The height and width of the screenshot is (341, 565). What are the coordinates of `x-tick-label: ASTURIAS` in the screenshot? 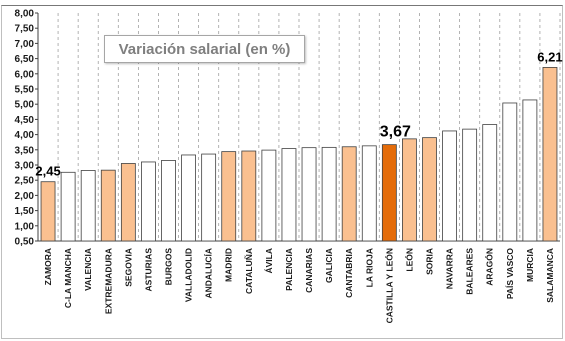 It's located at (148, 270).